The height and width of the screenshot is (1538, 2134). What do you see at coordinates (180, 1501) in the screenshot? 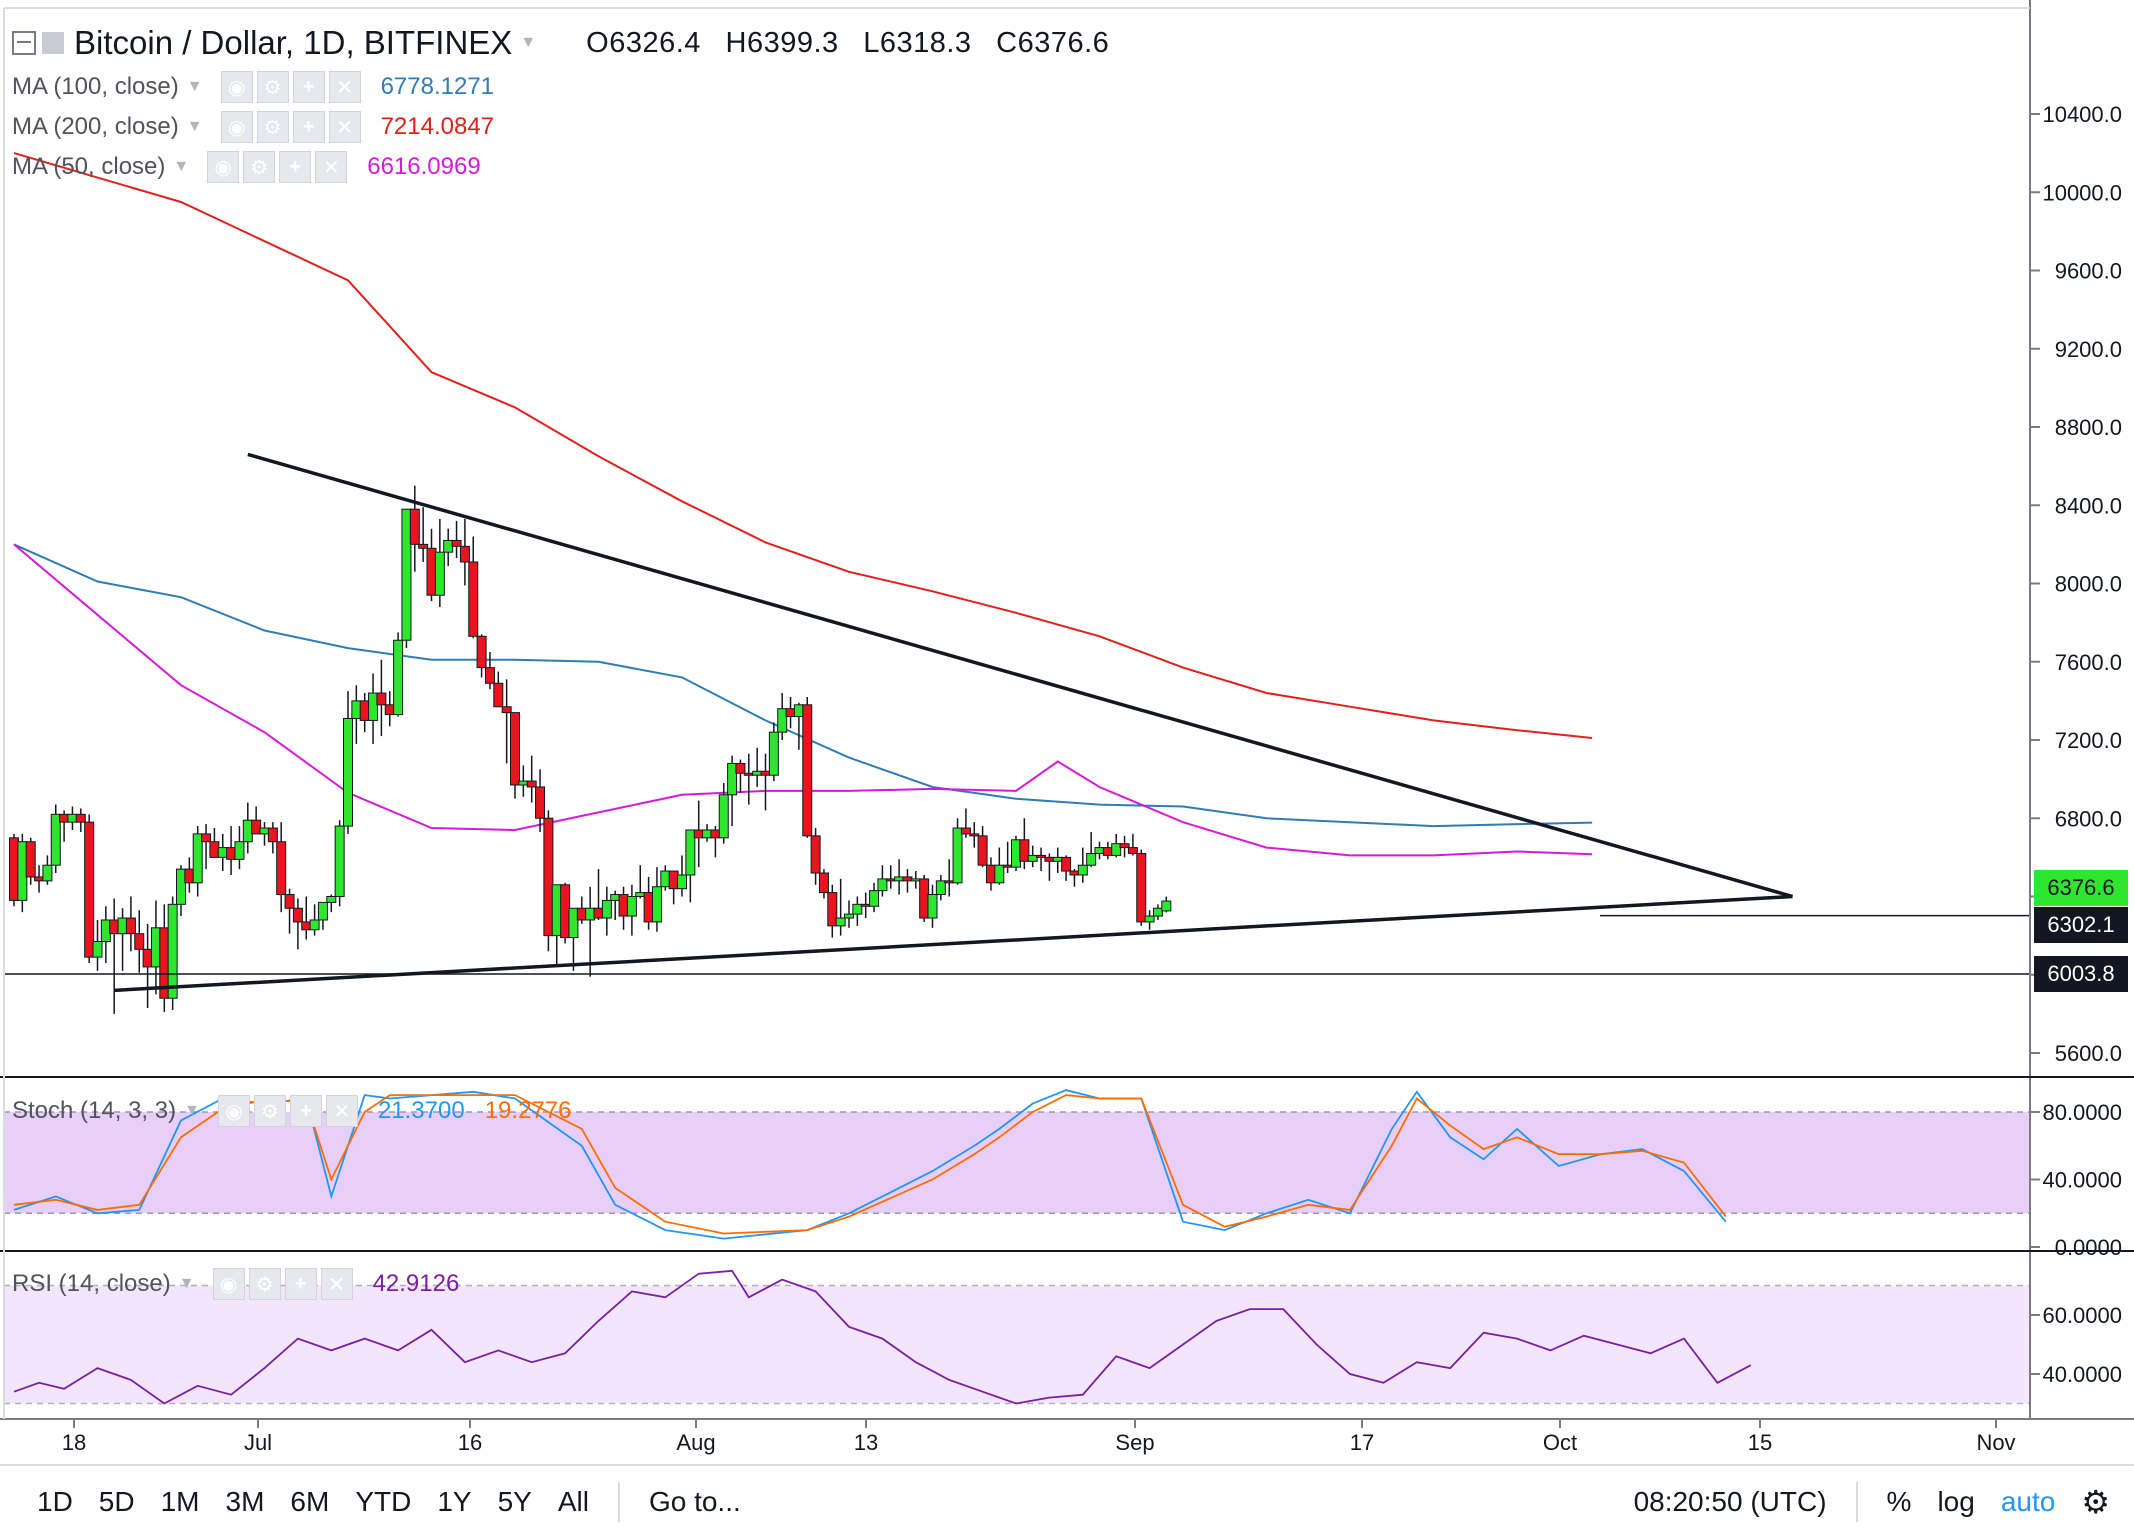
I see `range-1m-button: 1M` at bounding box center [180, 1501].